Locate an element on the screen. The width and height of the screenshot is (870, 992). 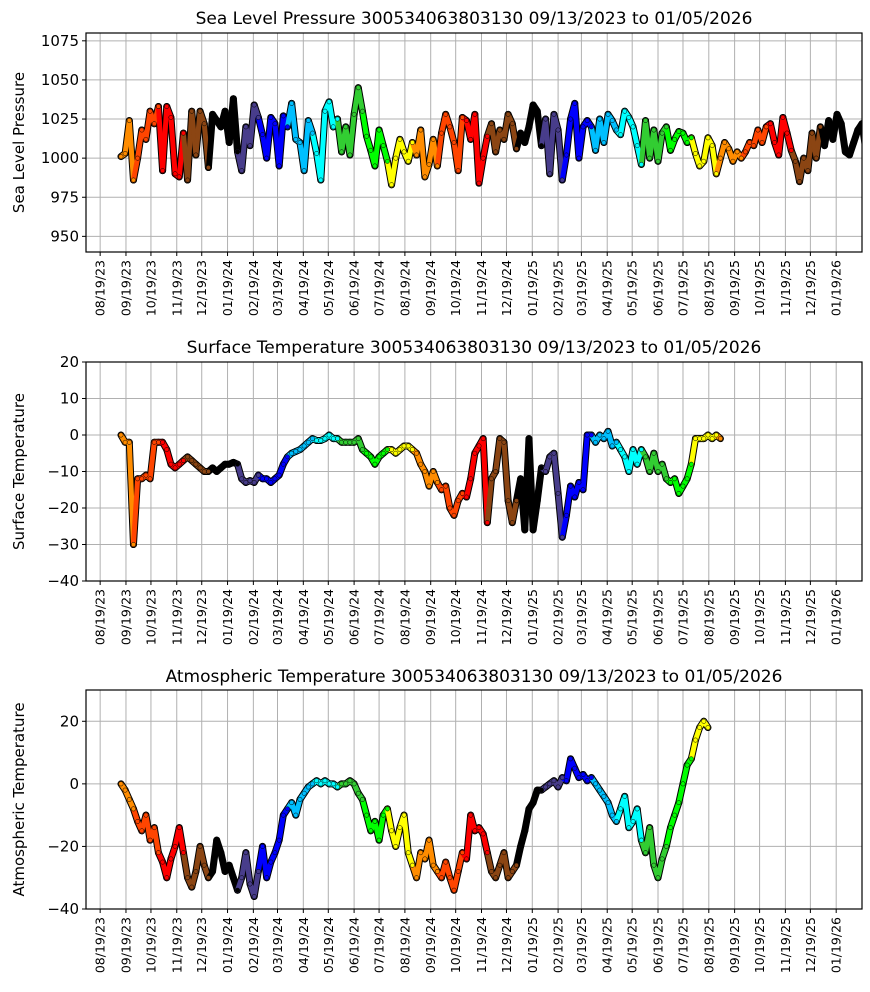
x-tick-label: 02/19/24 is located at coordinates (253, 617).